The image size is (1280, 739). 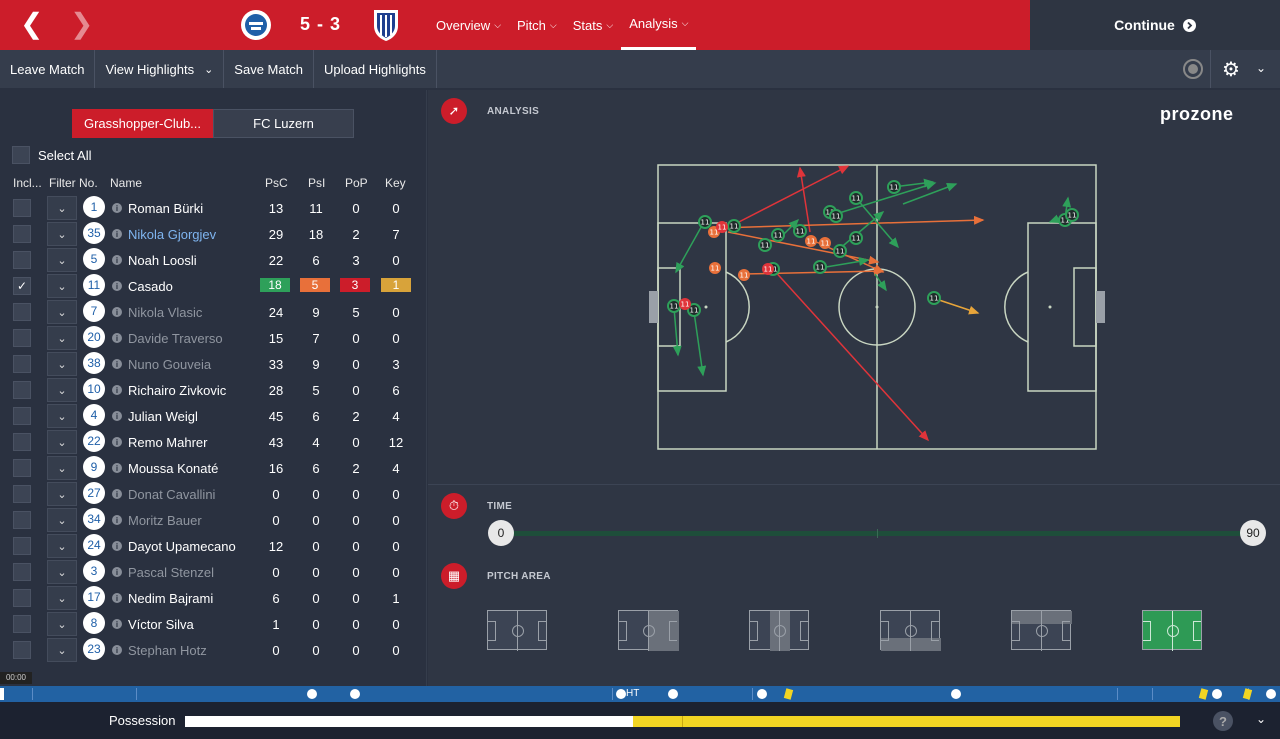 What do you see at coordinates (48, 69) in the screenshot?
I see `leave-match-button: Leave Match` at bounding box center [48, 69].